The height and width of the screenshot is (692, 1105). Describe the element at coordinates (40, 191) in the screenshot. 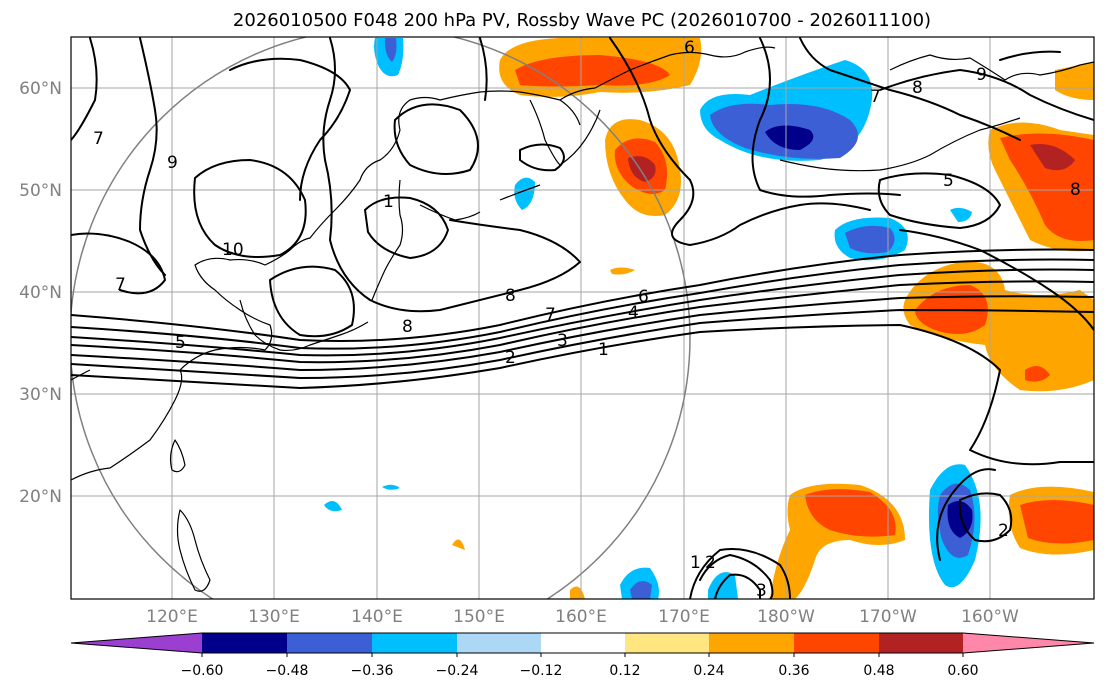

I see `lat-label: 50°N` at that location.